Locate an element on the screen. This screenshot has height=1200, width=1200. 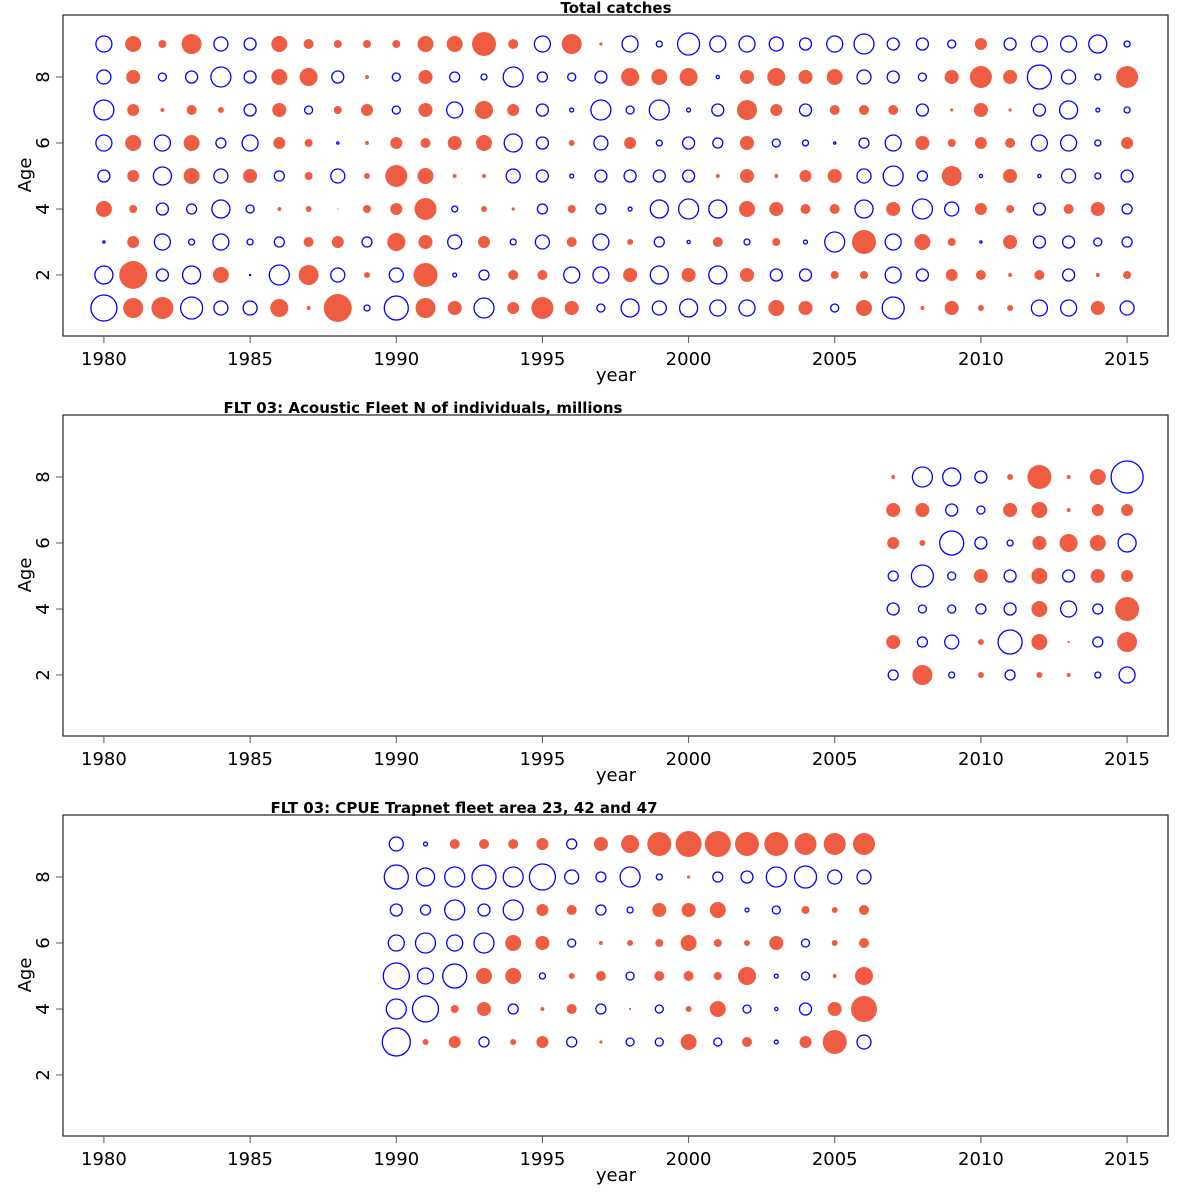
x-tick-label: 2010 is located at coordinates (981, 359).